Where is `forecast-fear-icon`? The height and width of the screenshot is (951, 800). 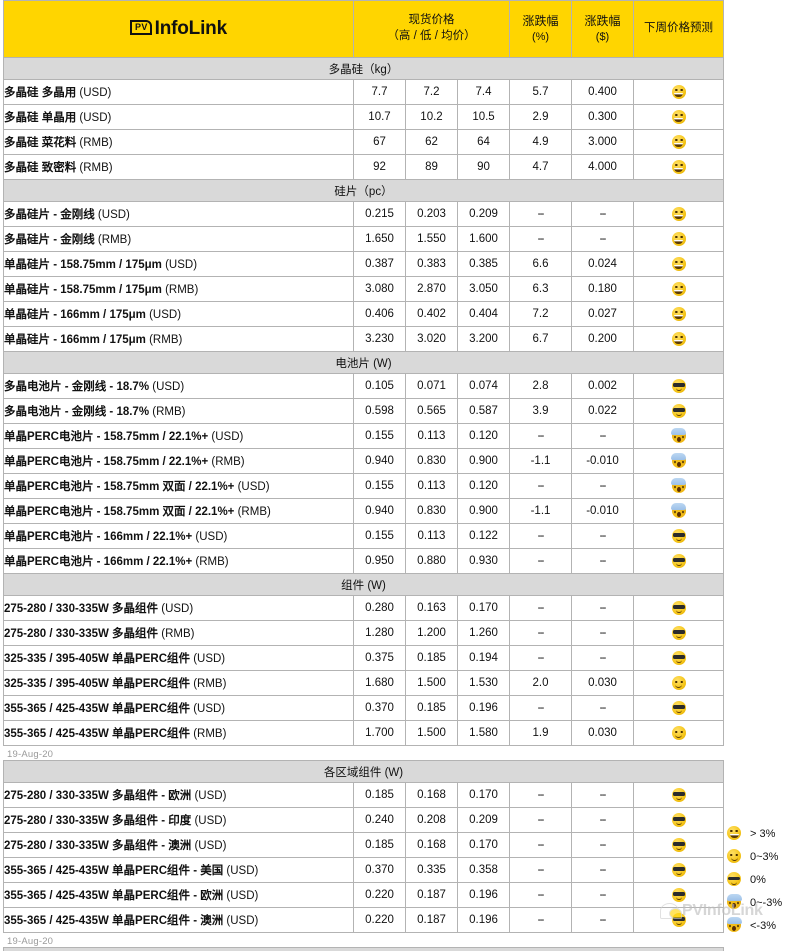
forecast-fear-icon is located at coordinates (679, 460).